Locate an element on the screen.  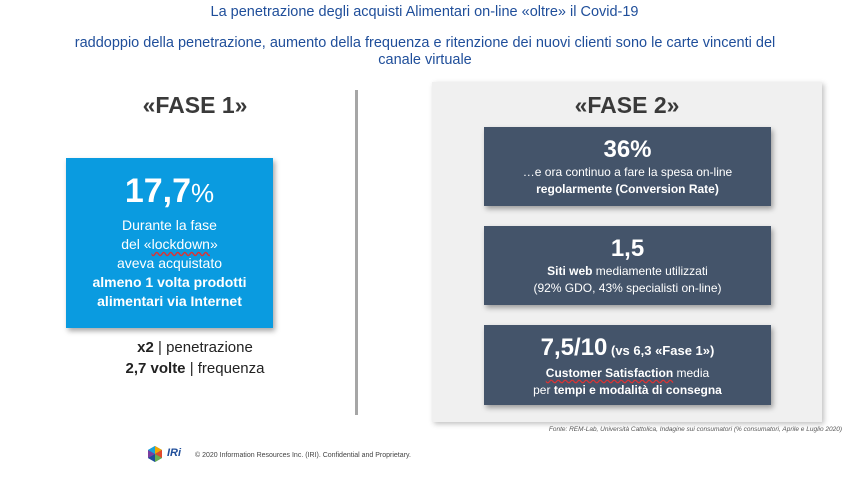
phase1-line1: Durante la fase is located at coordinates (169, 225).